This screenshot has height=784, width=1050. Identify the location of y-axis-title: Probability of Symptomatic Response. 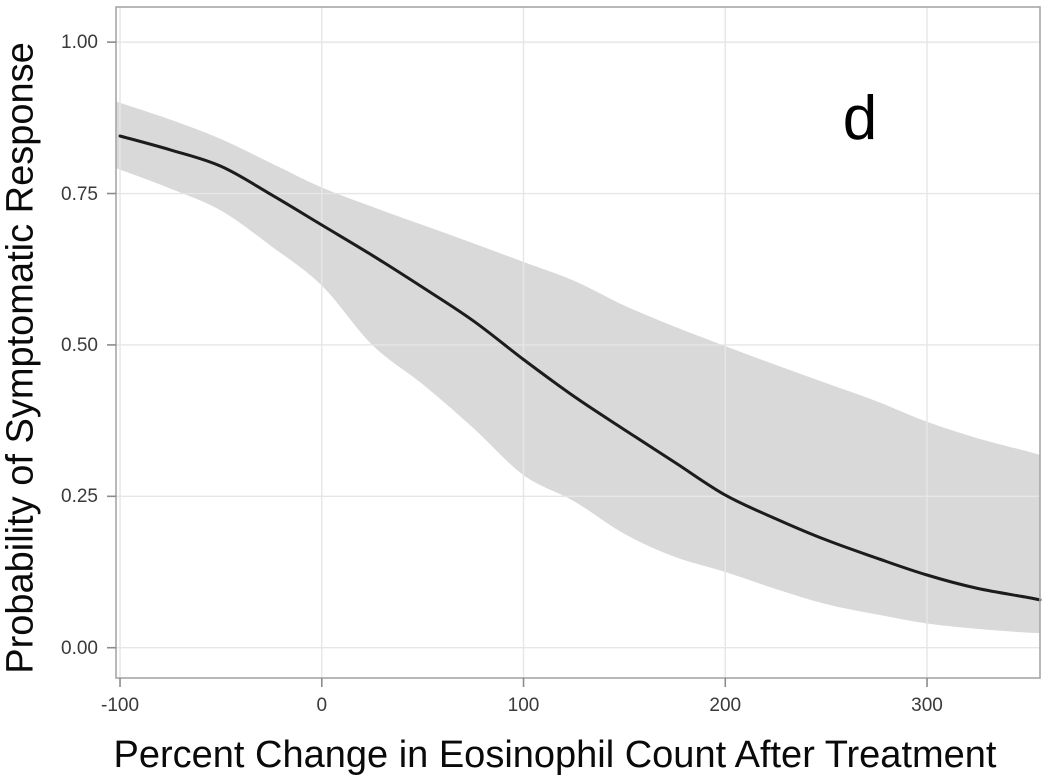
(21, 358).